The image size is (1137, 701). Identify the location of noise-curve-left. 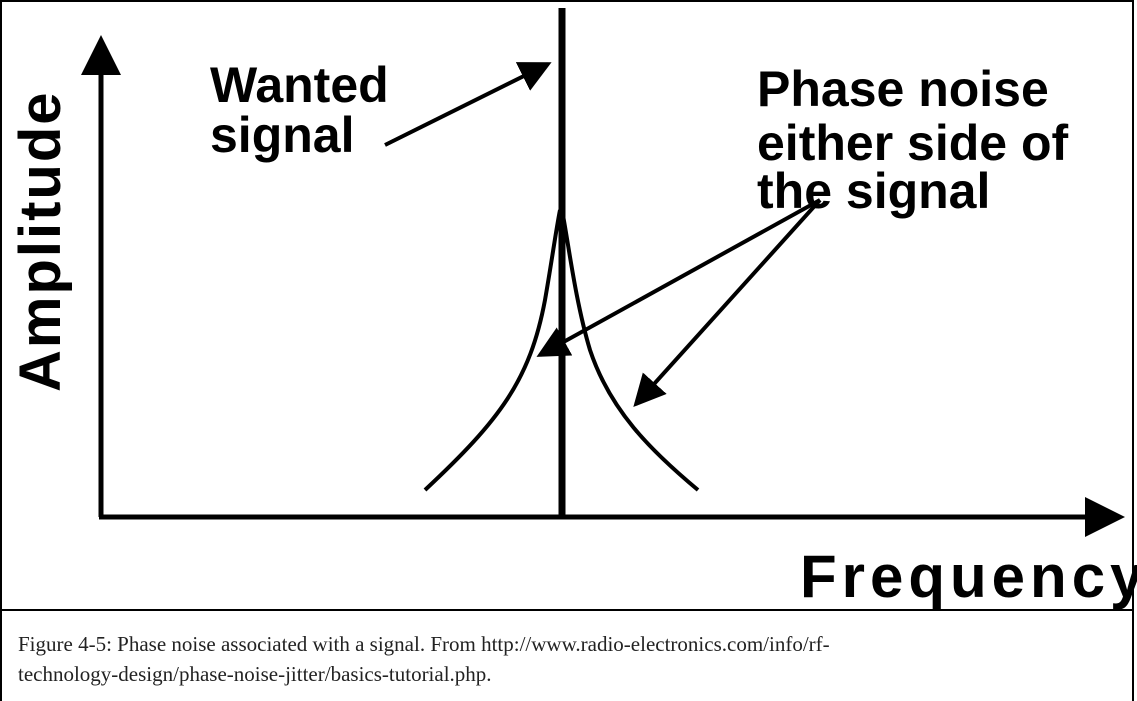
(492, 350).